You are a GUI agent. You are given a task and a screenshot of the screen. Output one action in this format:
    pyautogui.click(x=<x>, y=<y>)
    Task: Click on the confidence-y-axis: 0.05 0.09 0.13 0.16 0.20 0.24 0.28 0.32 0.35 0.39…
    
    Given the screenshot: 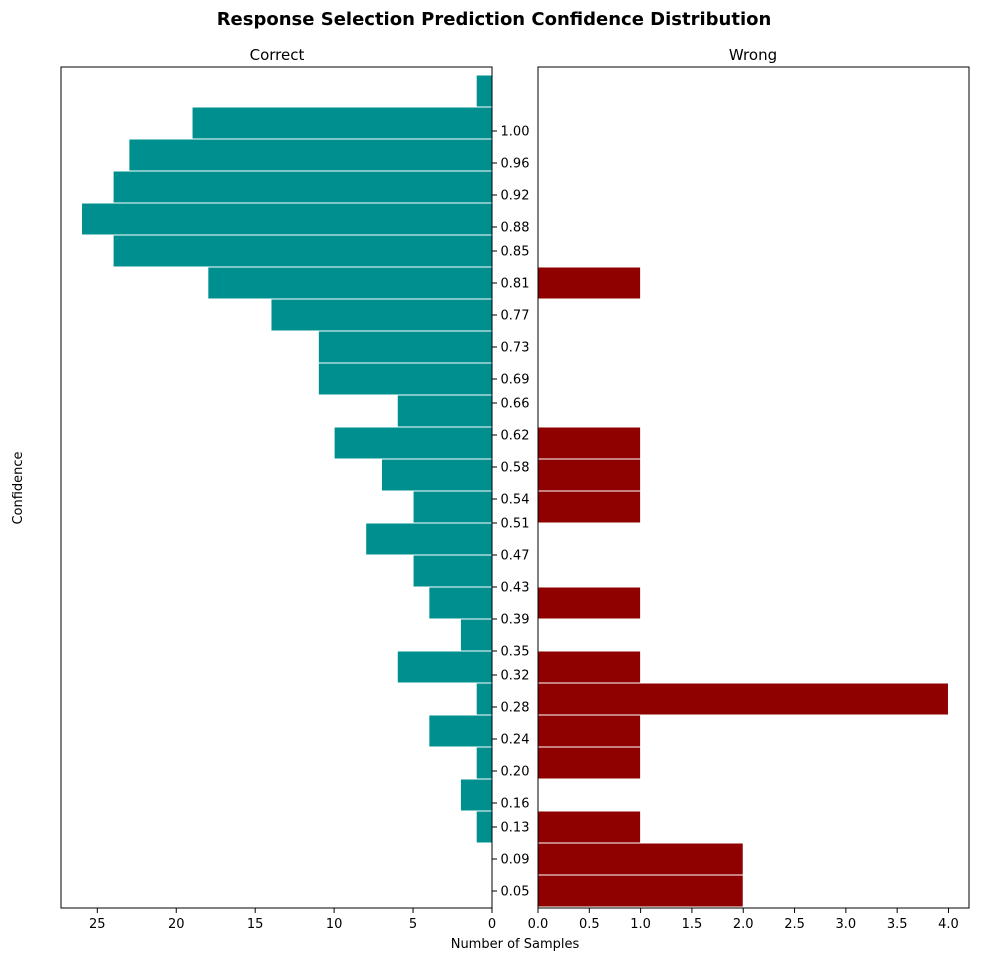 What is the action you would take?
    pyautogui.click(x=510, y=512)
    